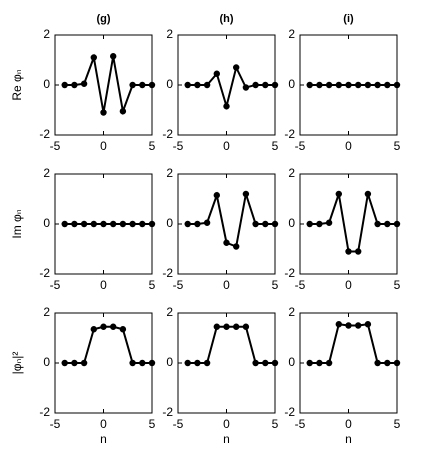 The image size is (436, 465). I want to click on panel-title: (h), so click(226, 19).